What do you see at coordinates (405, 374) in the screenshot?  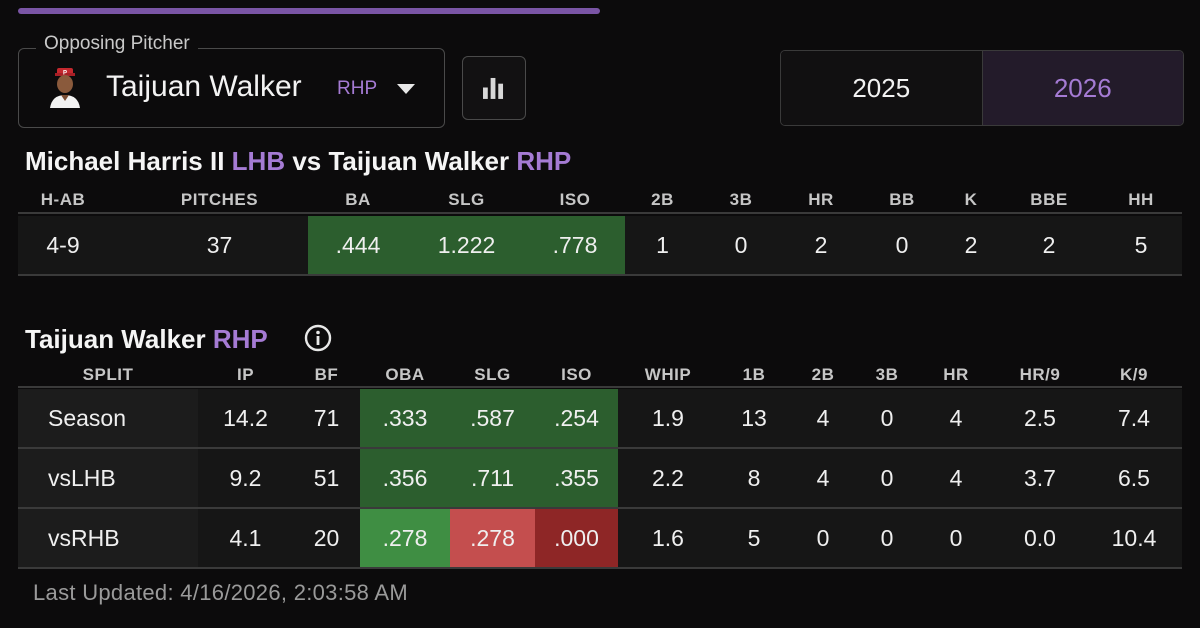 I see `column-header: OBA` at bounding box center [405, 374].